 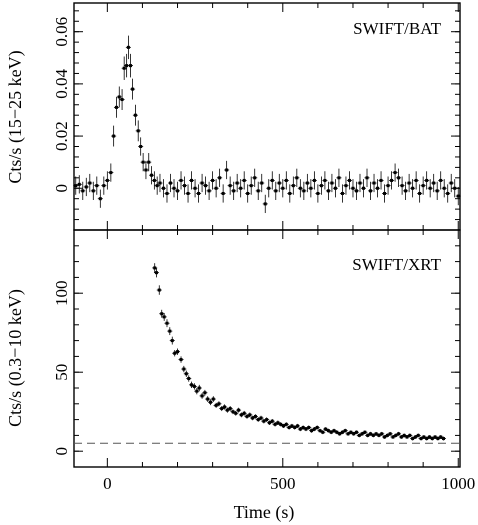 What do you see at coordinates (283, 483) in the screenshot?
I see `x-tick-label: 500` at bounding box center [283, 483].